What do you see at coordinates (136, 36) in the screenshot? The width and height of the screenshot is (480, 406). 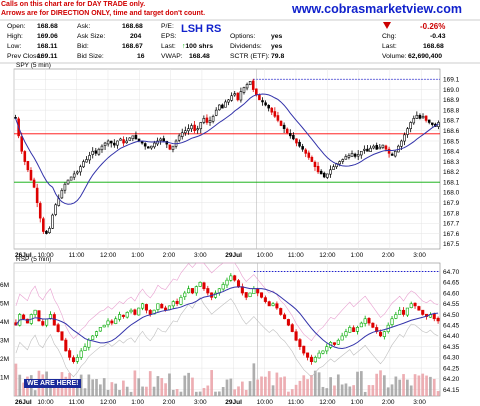 I see `ask-size-value: 204` at bounding box center [136, 36].